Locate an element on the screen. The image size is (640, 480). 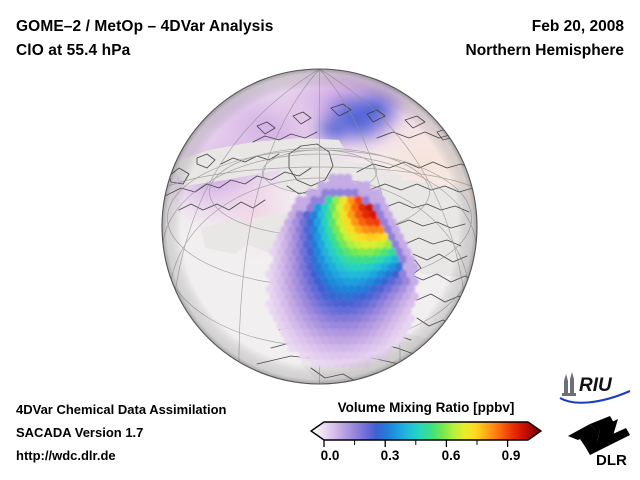
riu-logo: RIU is located at coordinates (596, 389).